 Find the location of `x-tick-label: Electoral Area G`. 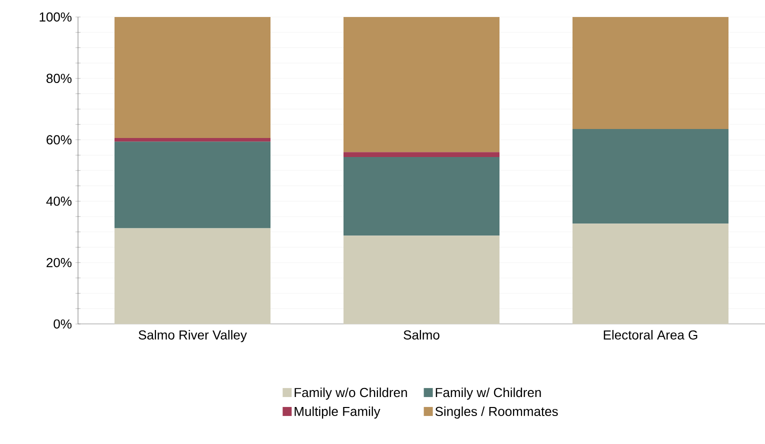

x-tick-label: Electoral Area G is located at coordinates (651, 335).